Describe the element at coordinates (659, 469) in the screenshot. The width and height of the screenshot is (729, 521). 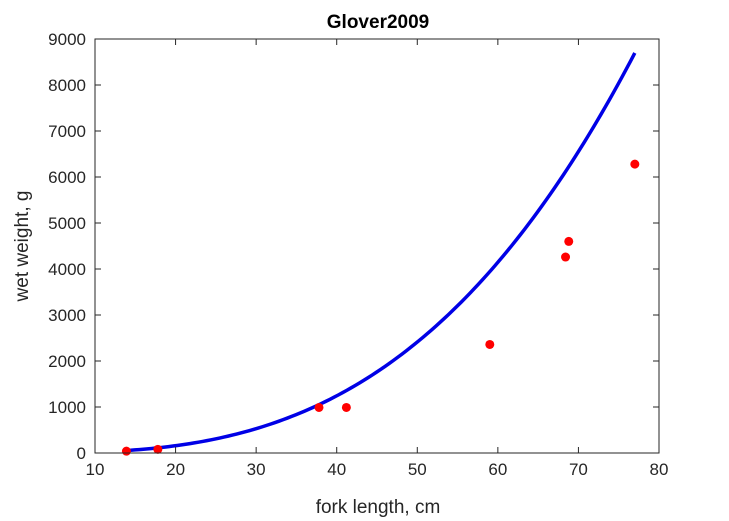
I see `x-tick-label: 80` at that location.